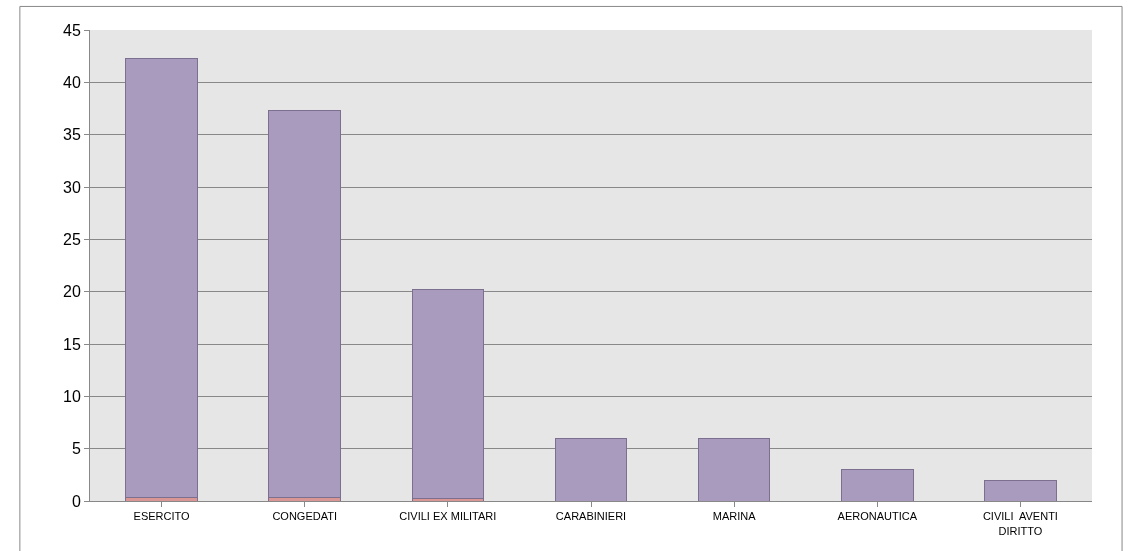 Image resolution: width=1137 pixels, height=551 pixels. I want to click on y-tick-label: 0, so click(76, 501).